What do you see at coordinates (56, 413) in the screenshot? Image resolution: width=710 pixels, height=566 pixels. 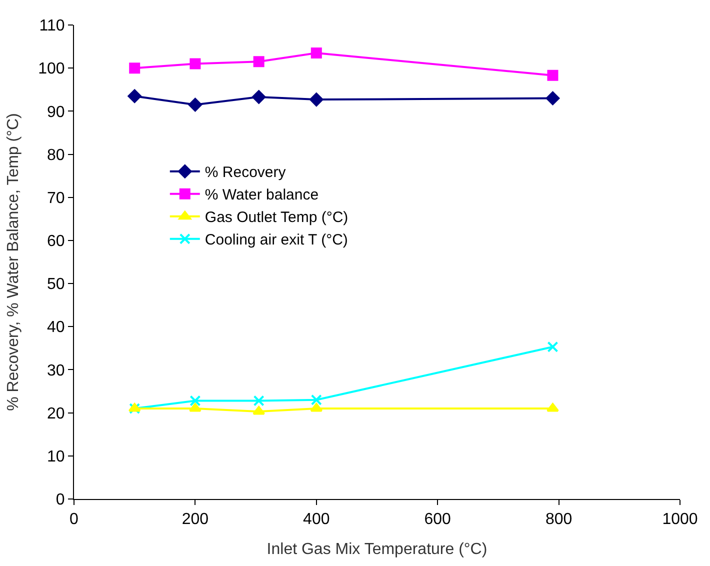 I see `y-tick-label: 20` at bounding box center [56, 413].